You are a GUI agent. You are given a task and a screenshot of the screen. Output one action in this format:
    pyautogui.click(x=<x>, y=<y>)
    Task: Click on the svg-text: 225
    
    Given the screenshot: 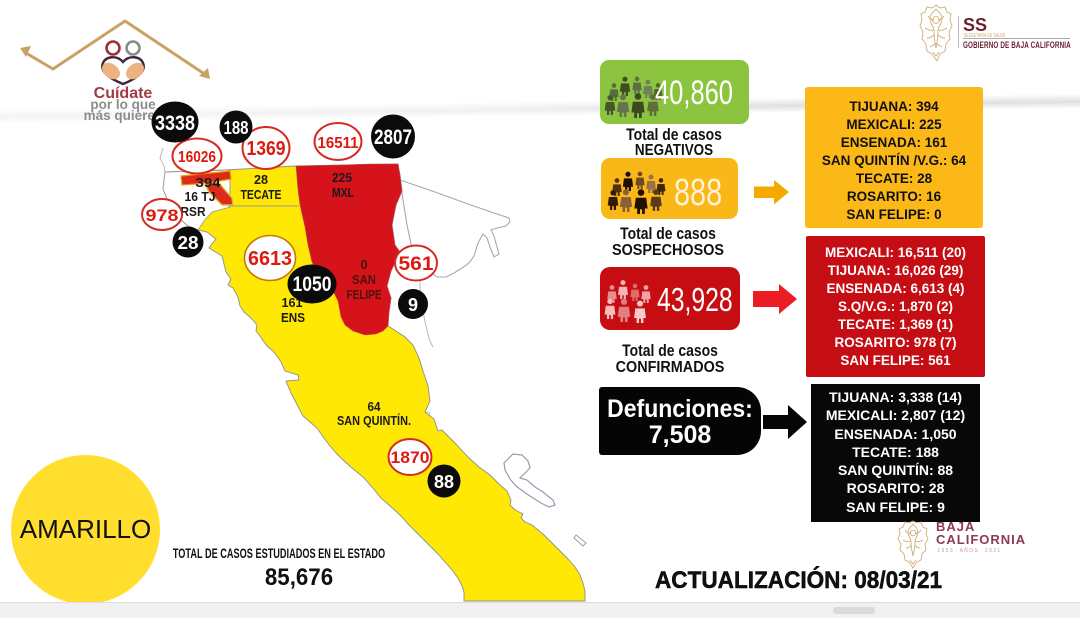 What is the action you would take?
    pyautogui.click(x=342, y=177)
    